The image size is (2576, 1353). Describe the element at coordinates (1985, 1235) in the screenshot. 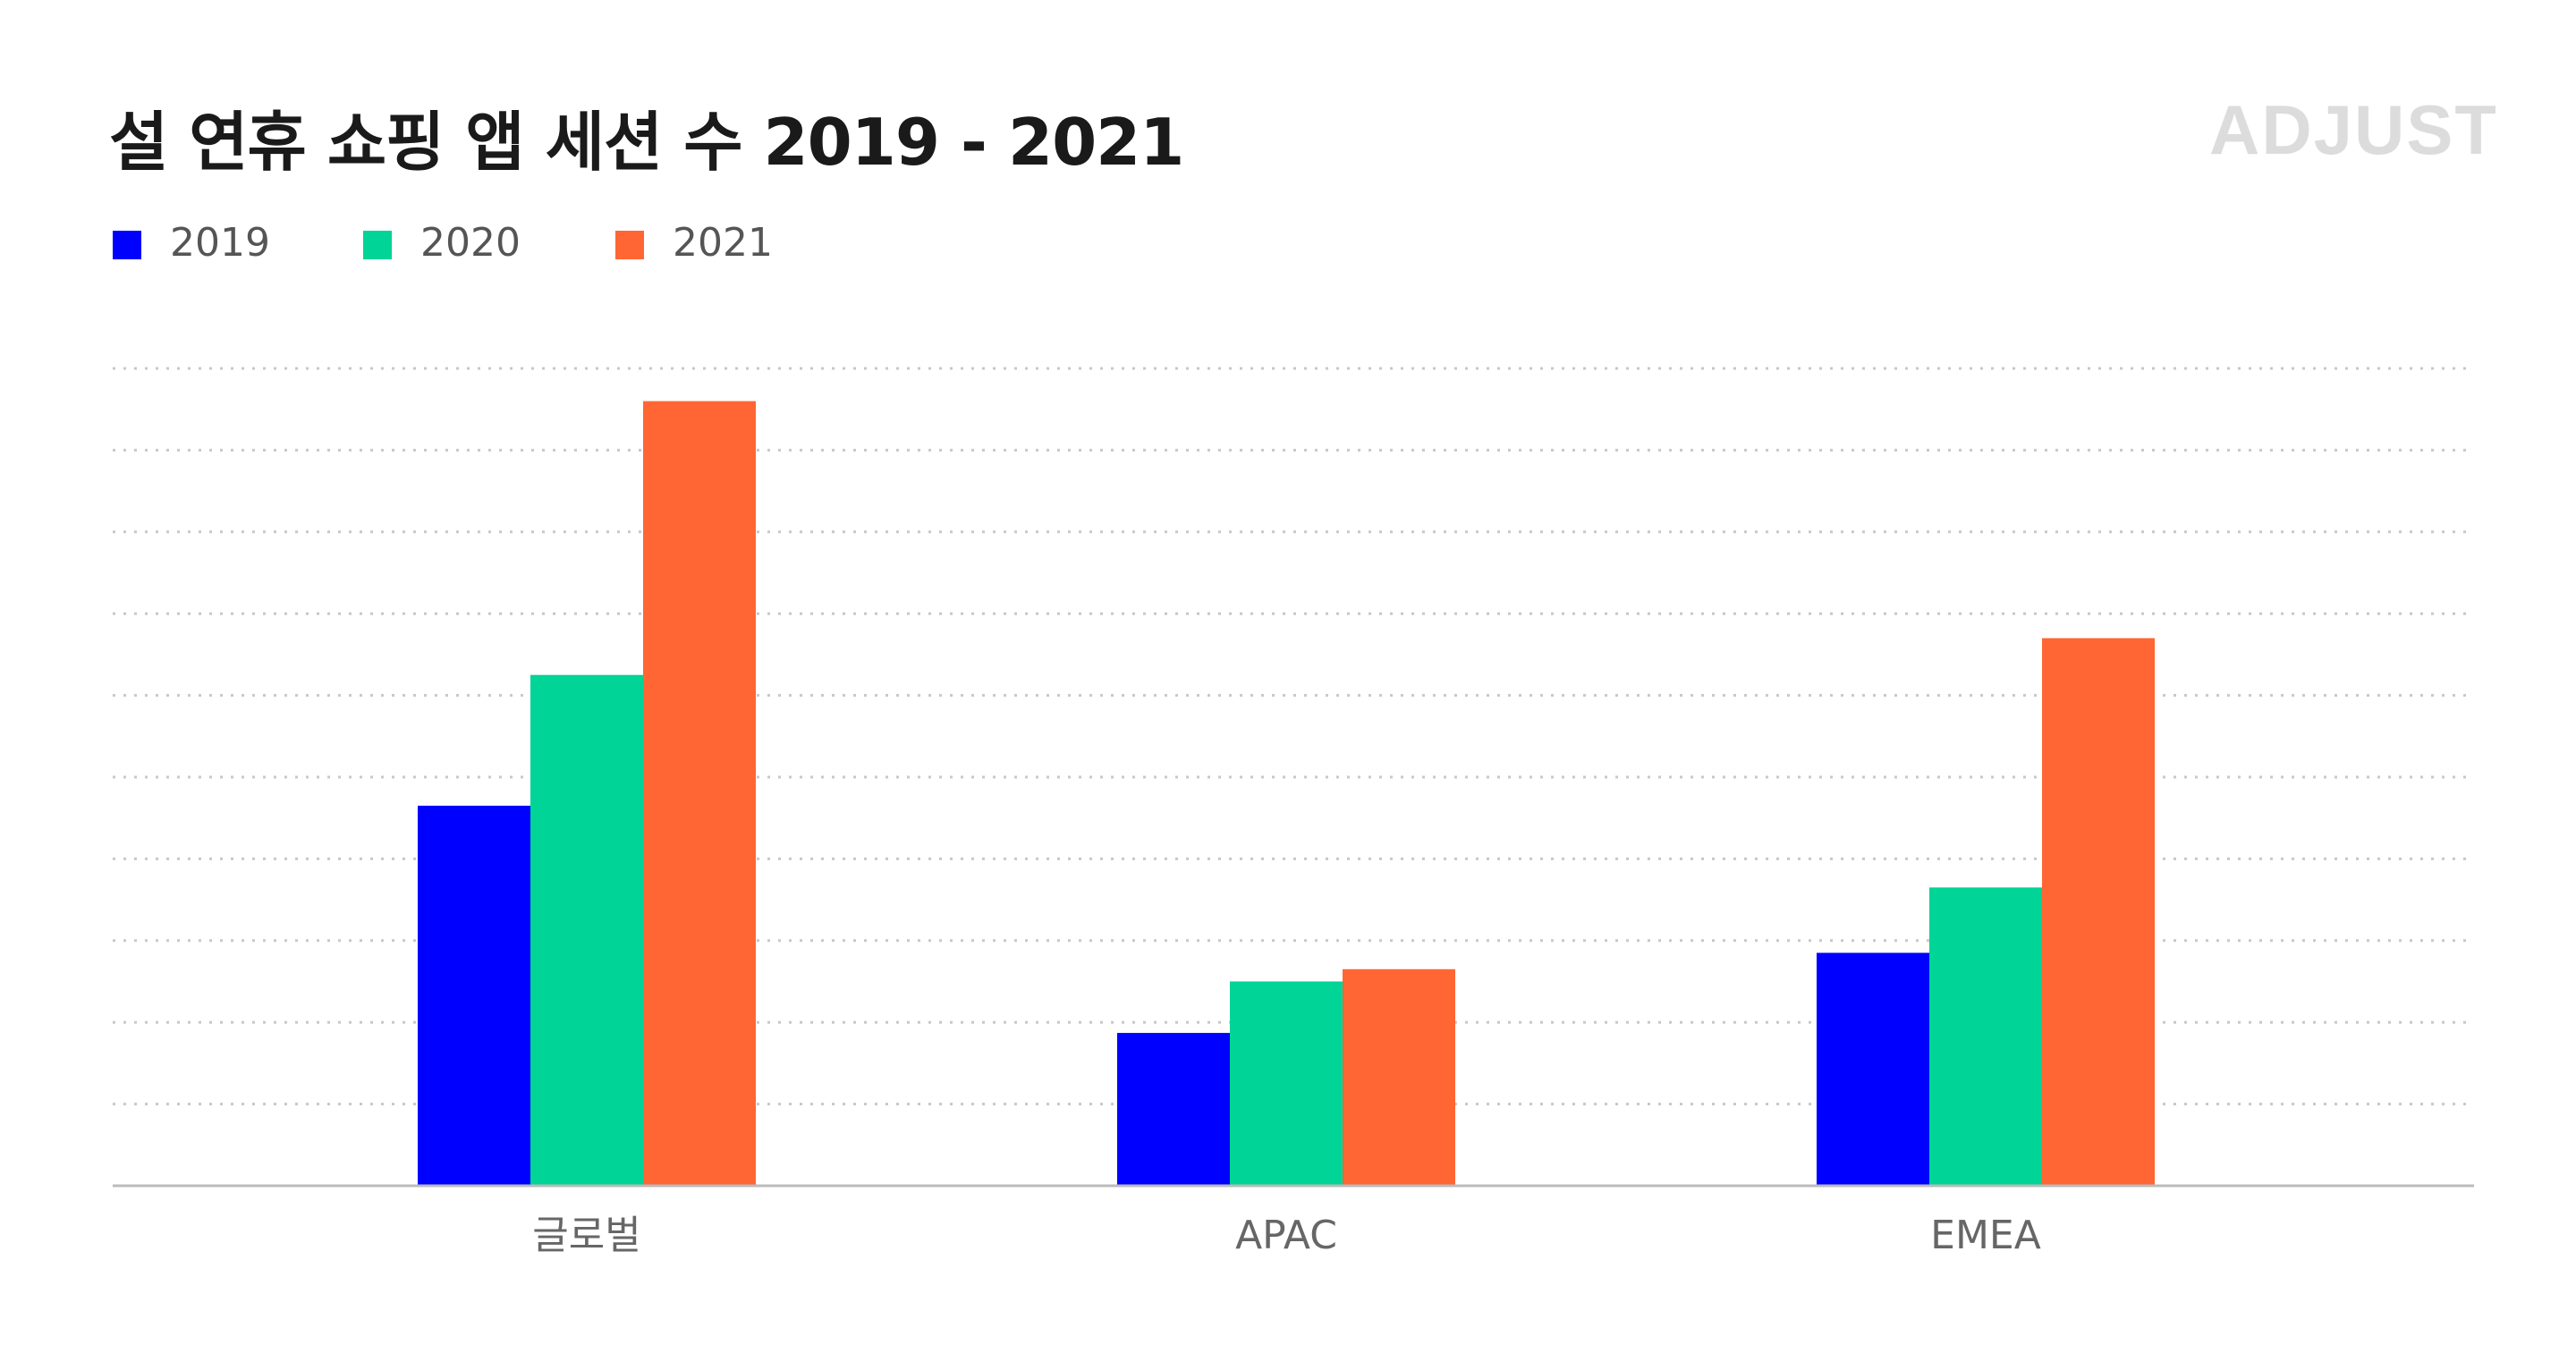

I see `x-tick-label: EMEA` at that location.